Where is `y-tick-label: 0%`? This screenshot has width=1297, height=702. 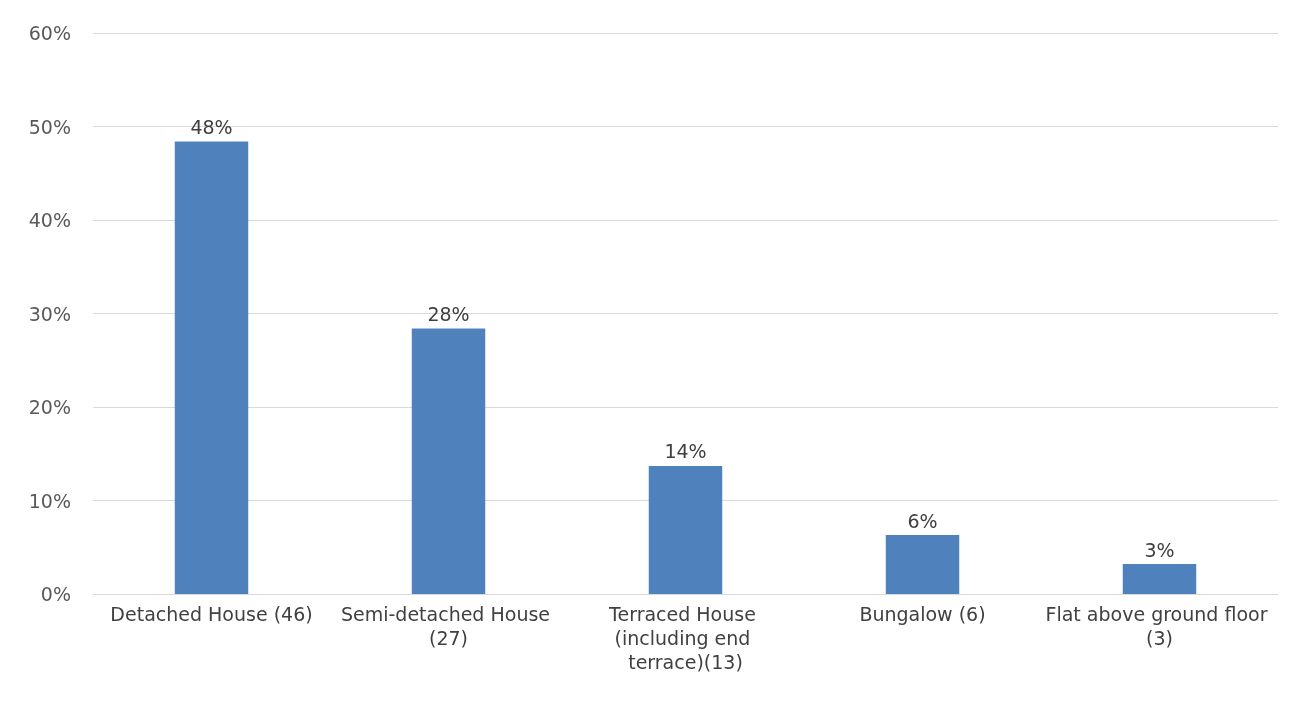
y-tick-label: 0% is located at coordinates (55, 594).